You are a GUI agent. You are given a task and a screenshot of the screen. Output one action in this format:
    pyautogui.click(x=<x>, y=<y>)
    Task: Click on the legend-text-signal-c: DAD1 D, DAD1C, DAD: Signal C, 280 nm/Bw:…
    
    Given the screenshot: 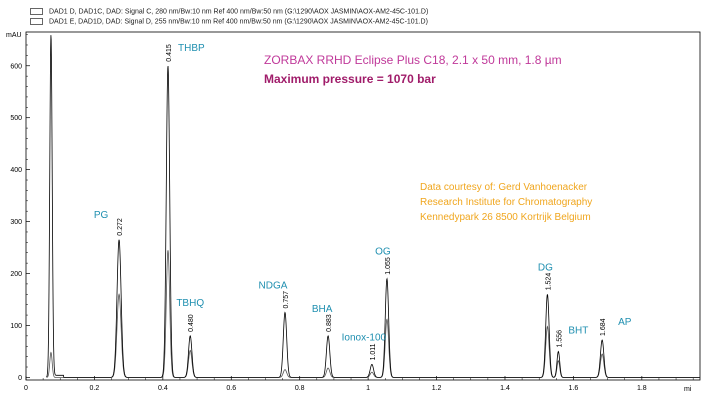 What is the action you would take?
    pyautogui.click(x=239, y=12)
    